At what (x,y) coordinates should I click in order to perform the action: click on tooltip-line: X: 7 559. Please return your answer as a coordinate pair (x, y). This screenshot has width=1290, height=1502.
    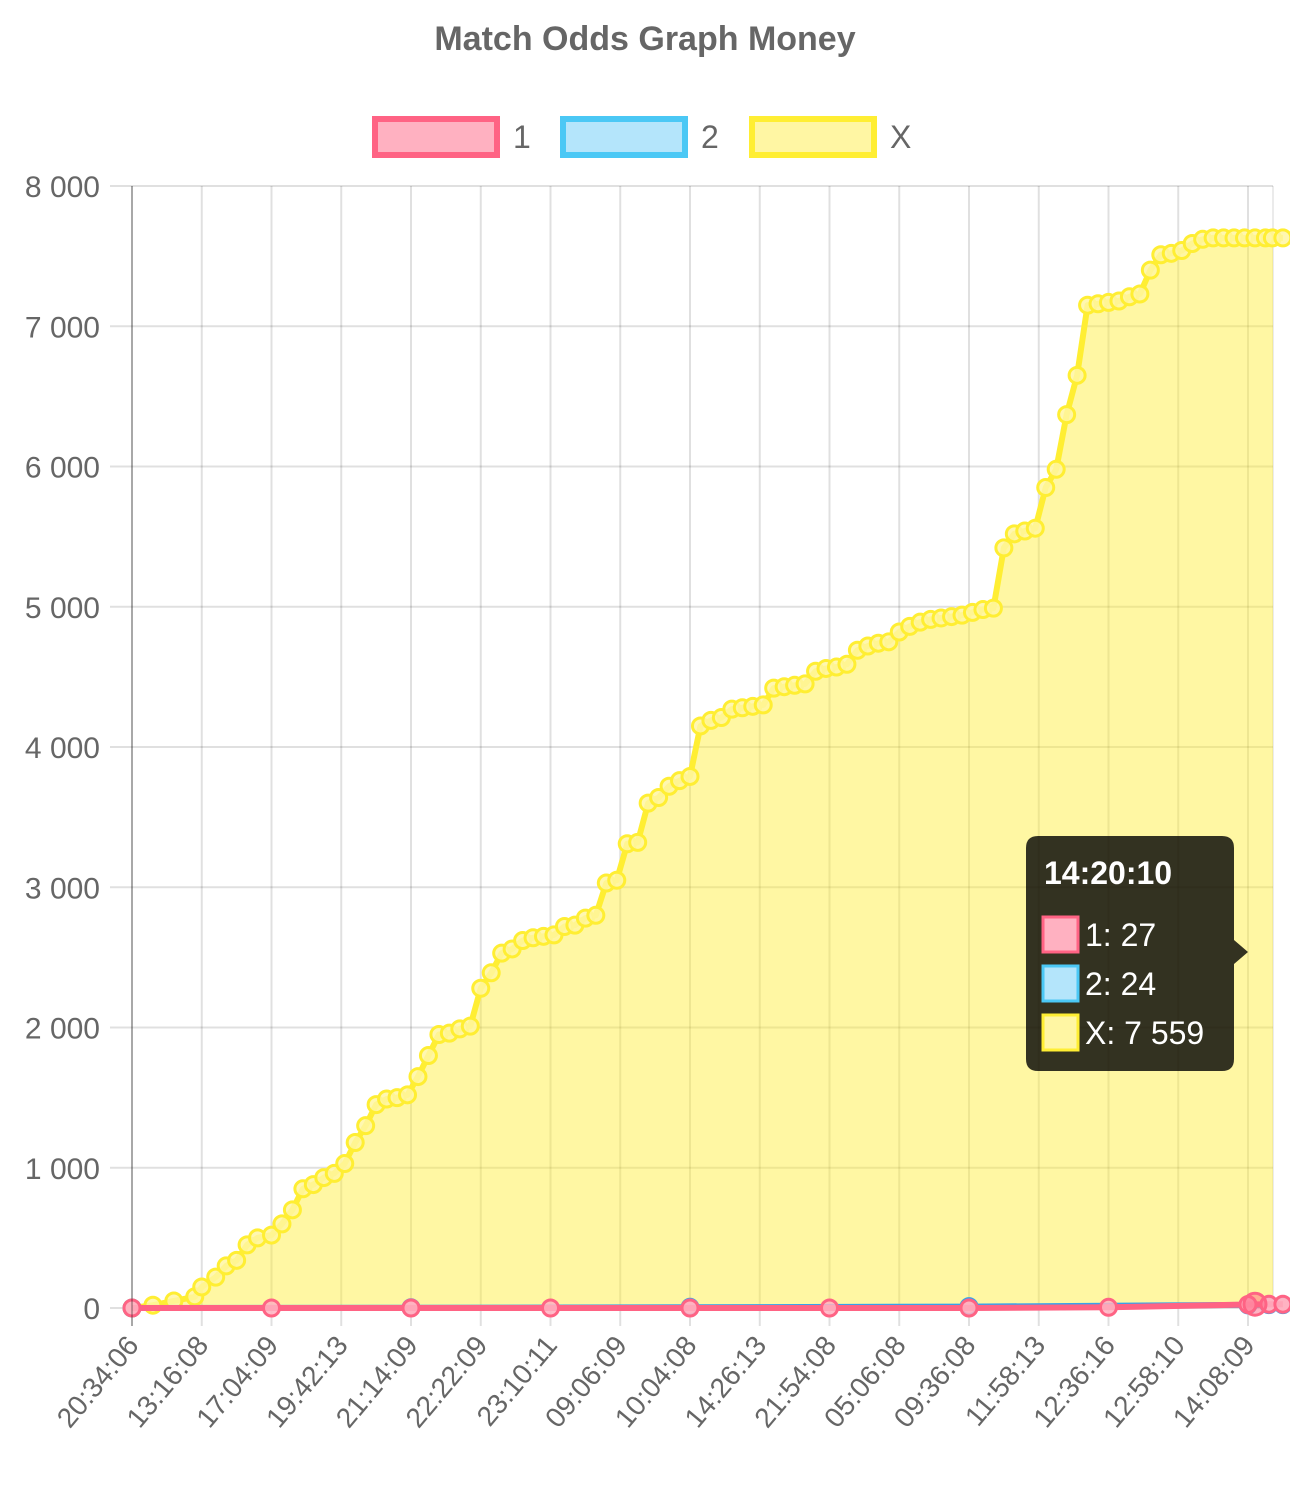
    Looking at the image, I should click on (1144, 1033).